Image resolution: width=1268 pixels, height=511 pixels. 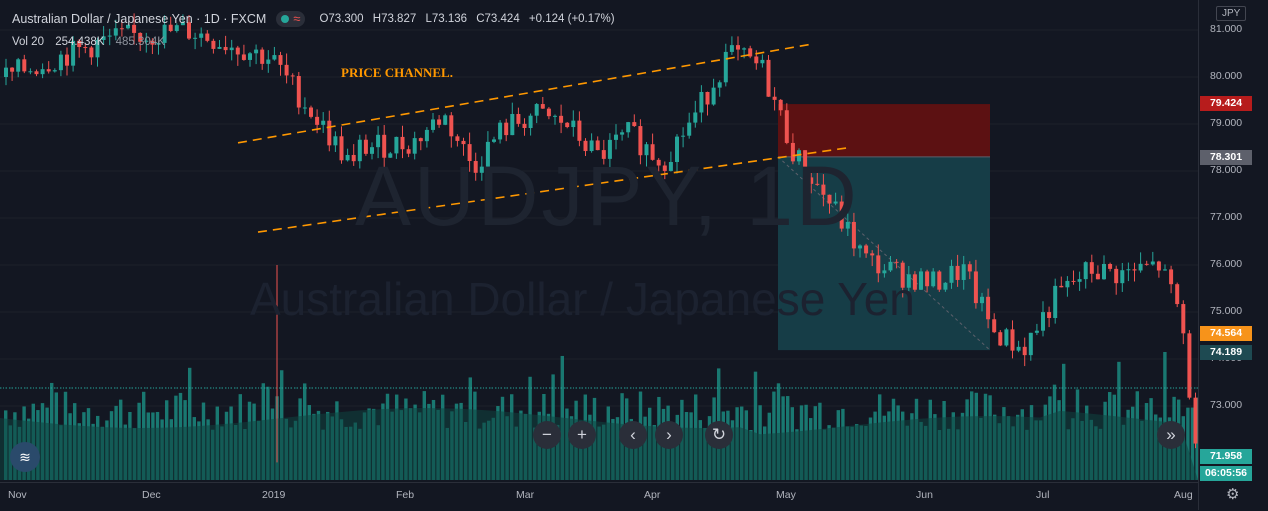 What do you see at coordinates (599, 496) in the screenshot?
I see `time-axis` at bounding box center [599, 496].